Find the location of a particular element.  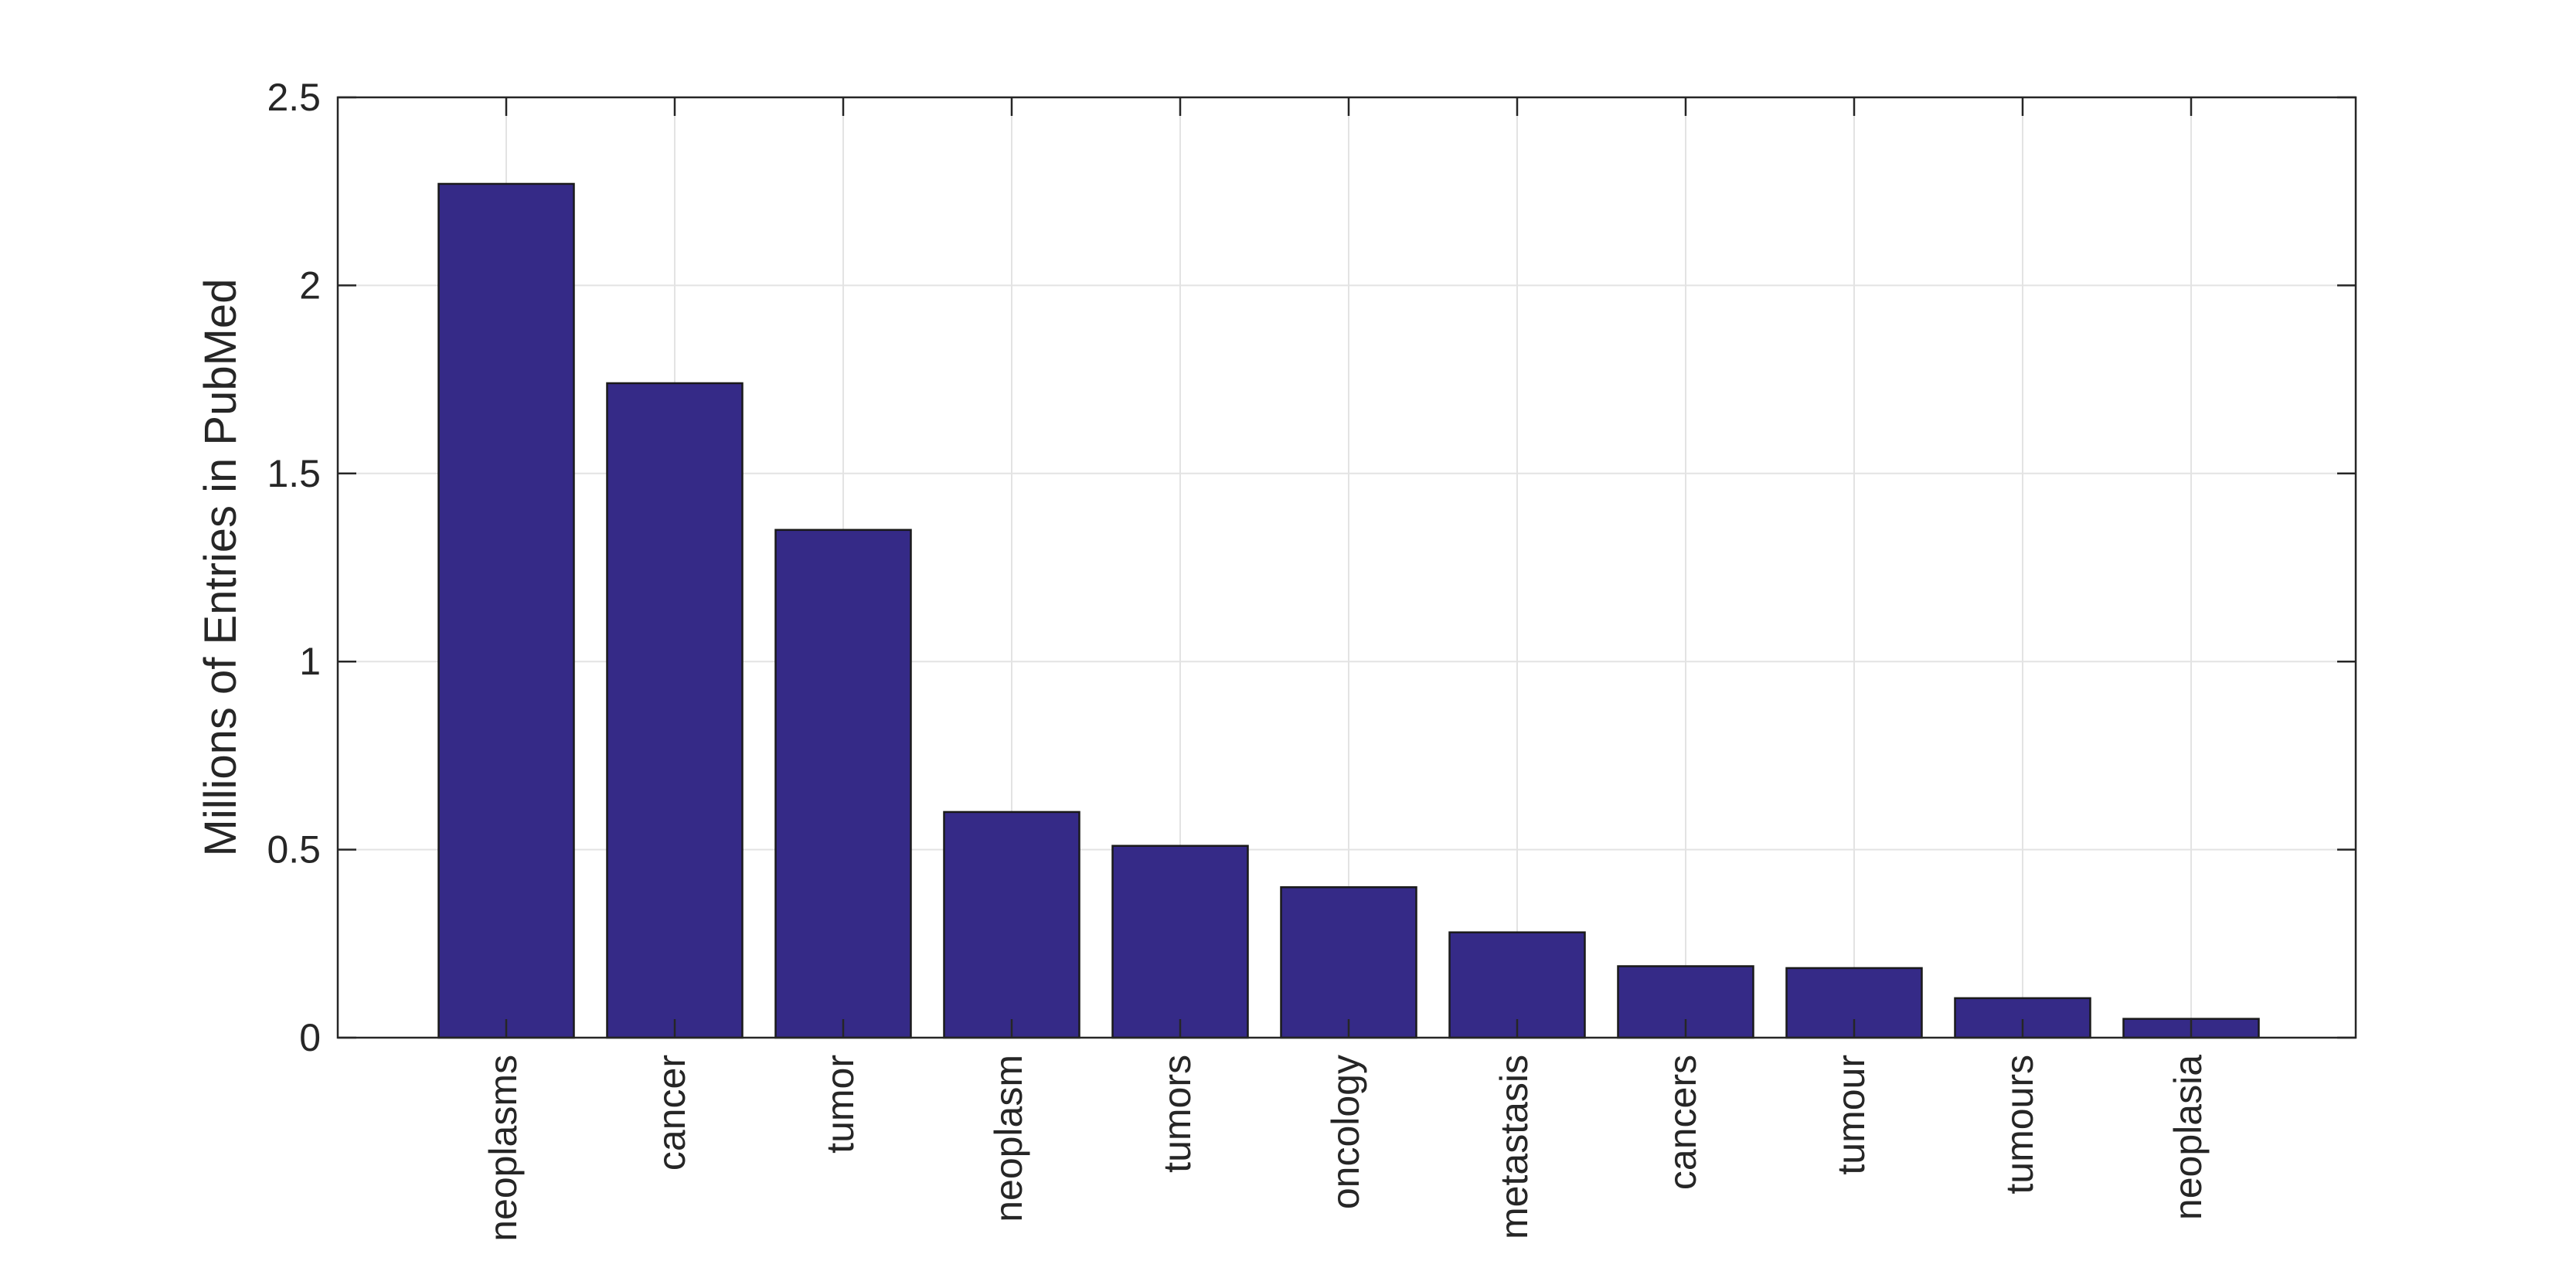

x-tick-label-neoplasia: neoplasia is located at coordinates (2188, 1137).